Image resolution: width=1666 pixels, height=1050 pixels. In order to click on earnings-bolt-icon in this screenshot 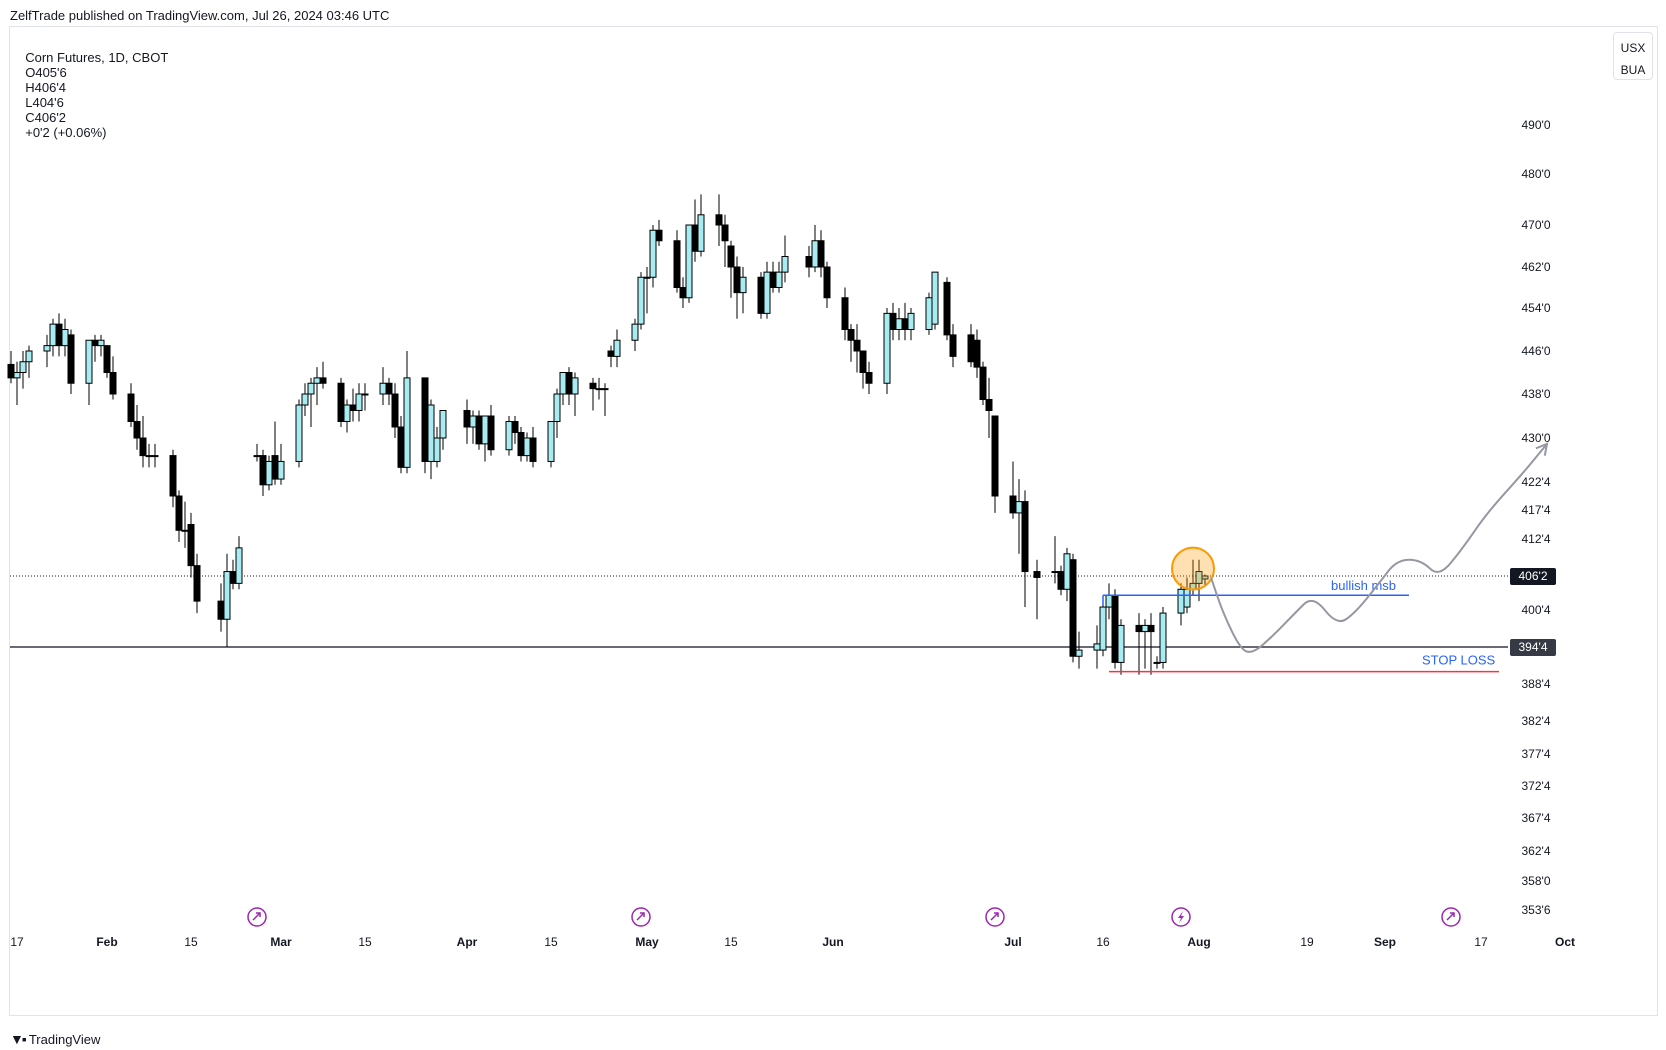, I will do `click(1181, 917)`.